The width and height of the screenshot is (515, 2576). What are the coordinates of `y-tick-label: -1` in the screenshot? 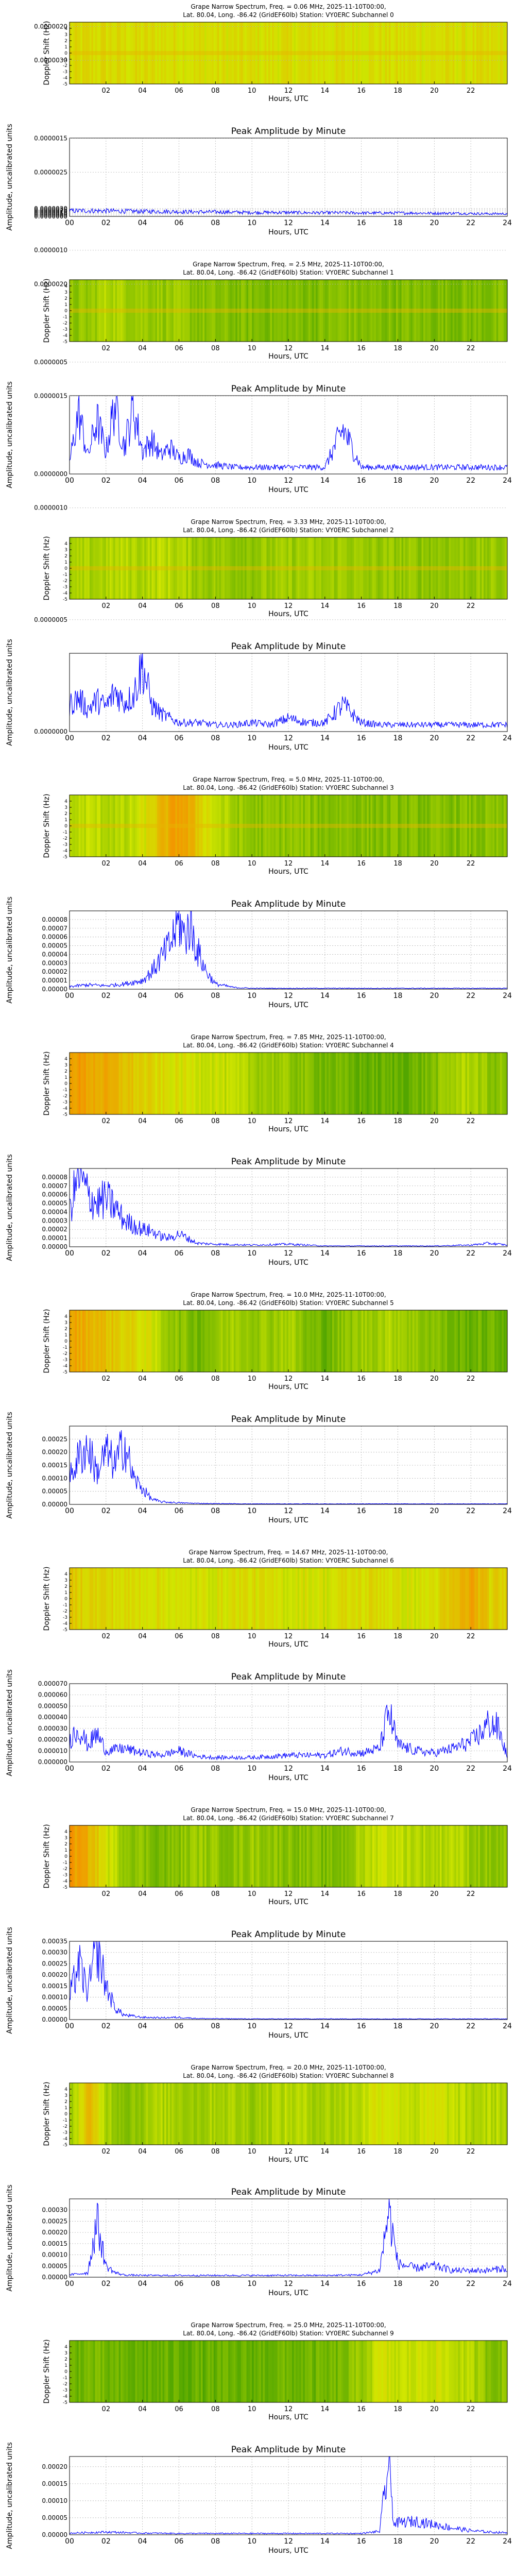 It's located at (65, 1090).